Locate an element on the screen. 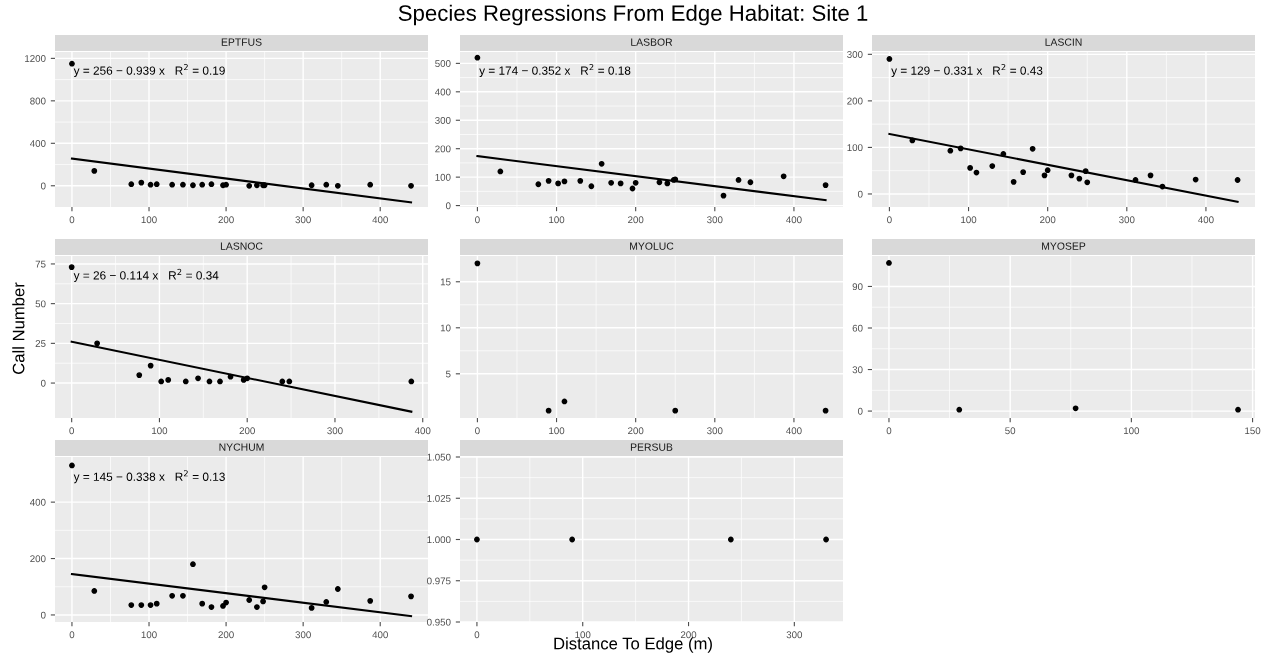  annotation: y = 26 − 0.114 x R$^{2}$ = 0.34 is located at coordinates (146, 275).